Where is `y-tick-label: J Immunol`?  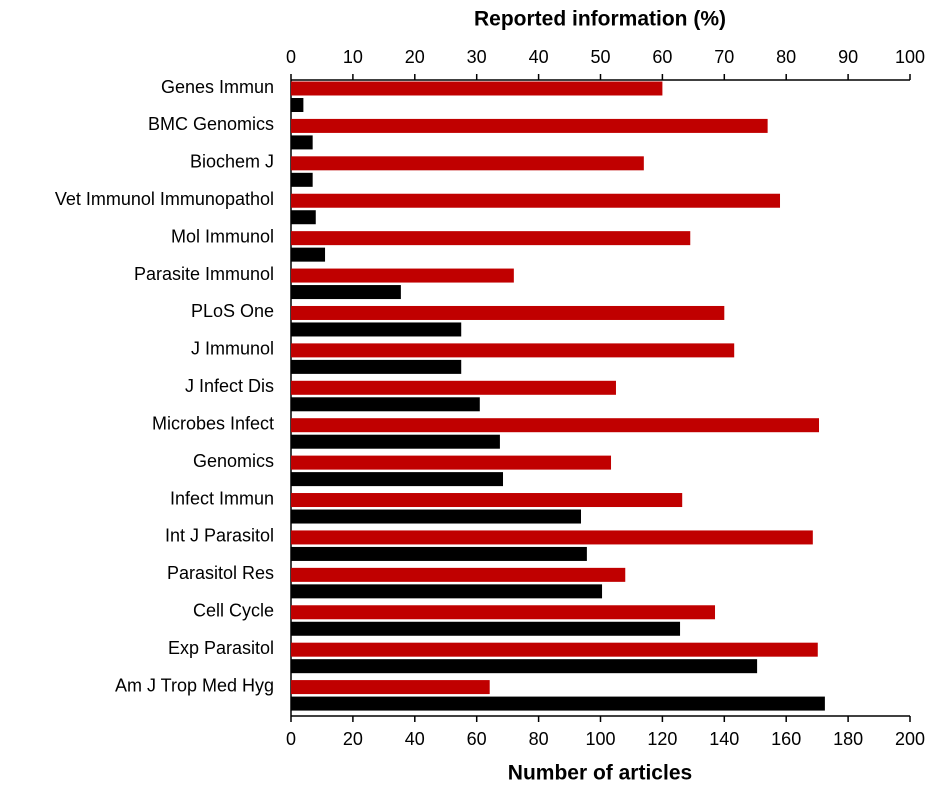
y-tick-label: J Immunol is located at coordinates (232, 349).